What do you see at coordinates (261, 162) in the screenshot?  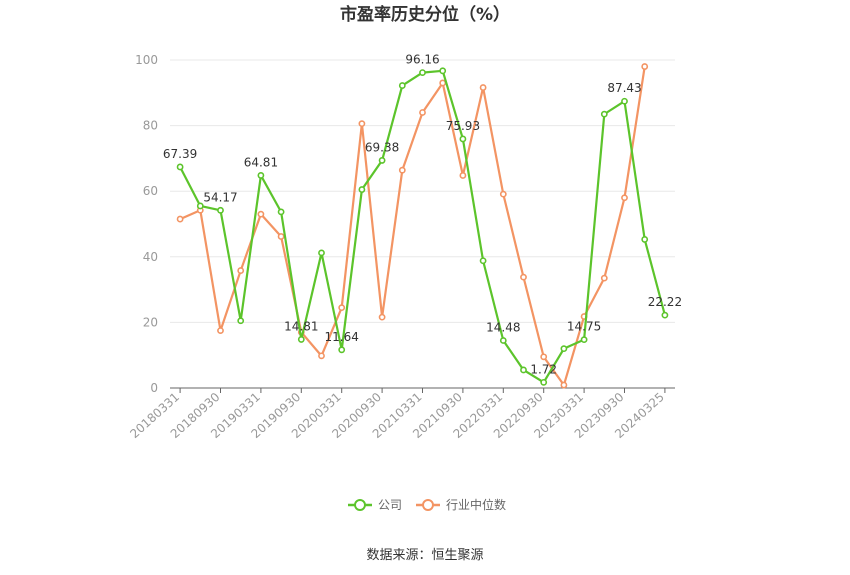 I see `data-label: 64.81` at bounding box center [261, 162].